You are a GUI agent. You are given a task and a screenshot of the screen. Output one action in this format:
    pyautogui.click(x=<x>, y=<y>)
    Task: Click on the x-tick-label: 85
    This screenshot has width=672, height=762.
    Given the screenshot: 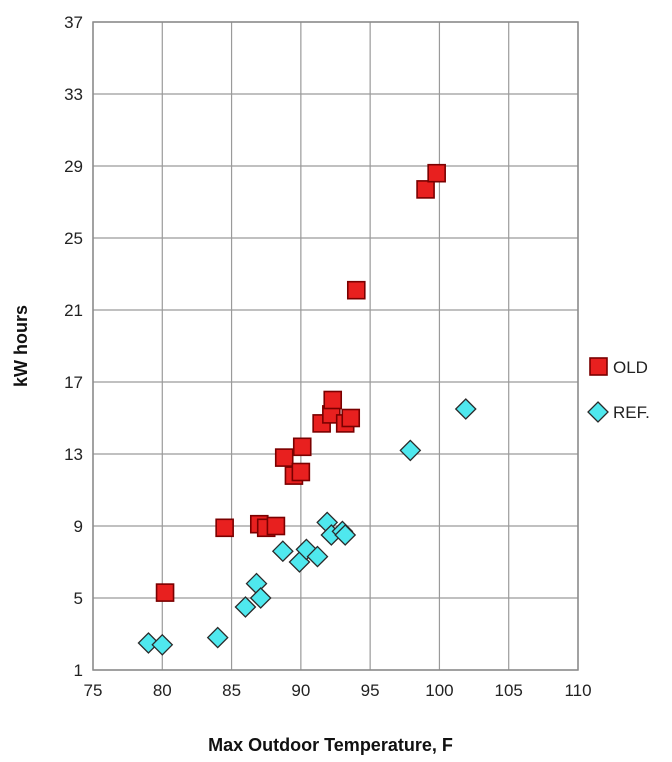 What is the action you would take?
    pyautogui.click(x=231, y=690)
    